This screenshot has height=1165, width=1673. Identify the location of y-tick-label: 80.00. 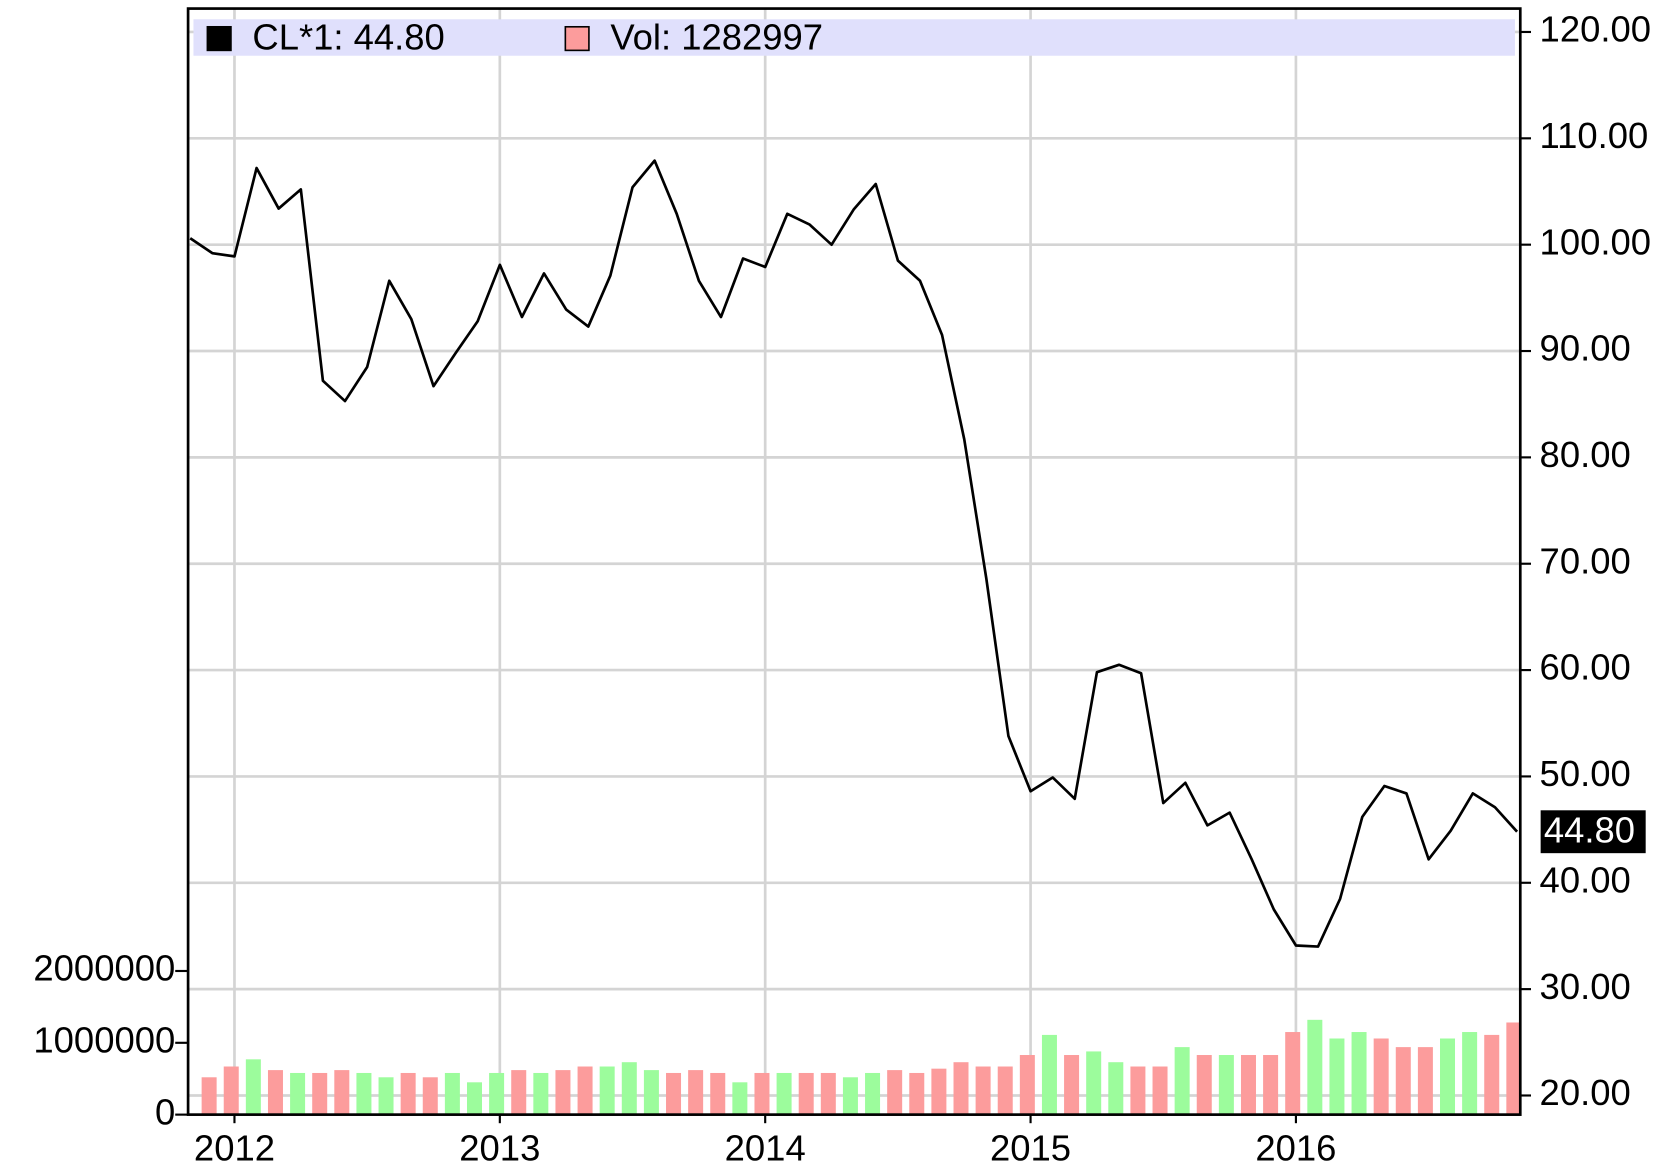
(1585, 454).